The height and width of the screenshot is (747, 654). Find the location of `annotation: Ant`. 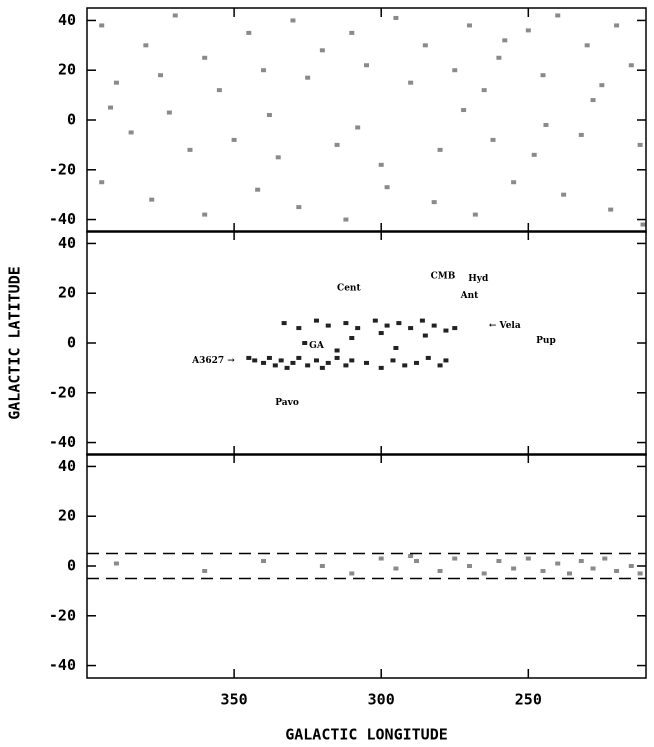

annotation: Ant is located at coordinates (470, 296).